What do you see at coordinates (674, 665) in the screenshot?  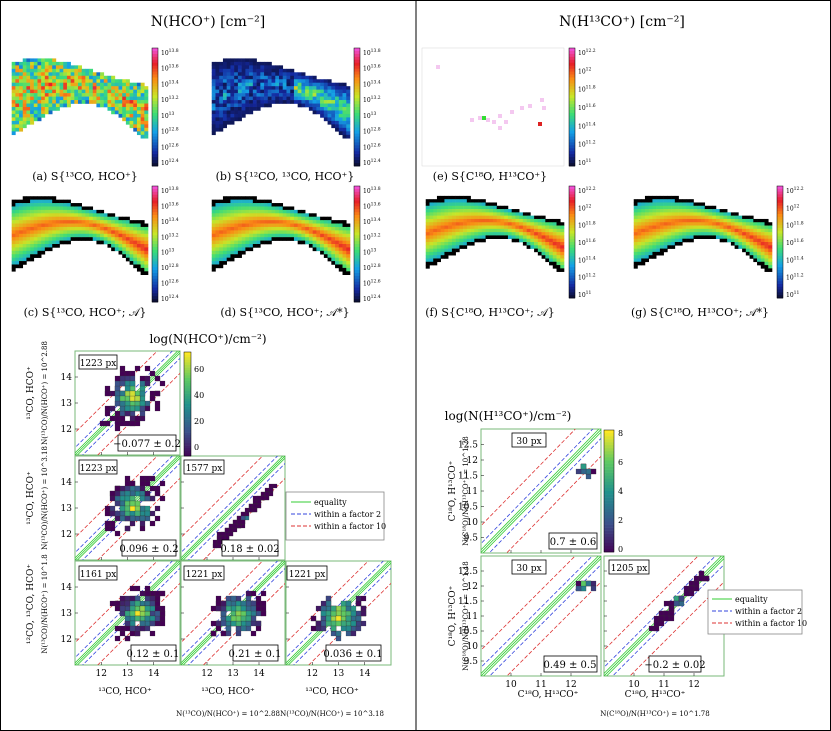 I see `panel-value: −0.2 ± 0.02` at bounding box center [674, 665].